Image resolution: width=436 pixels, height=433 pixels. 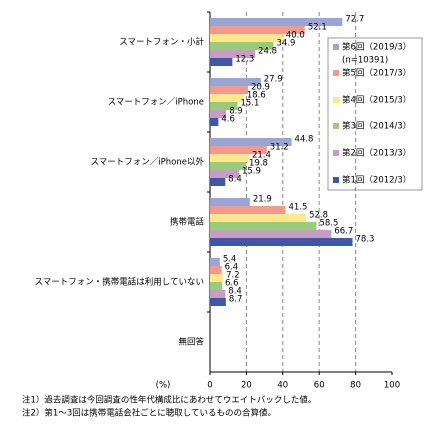 What do you see at coordinates (236, 300) in the screenshot?
I see `value-label: 8.7` at bounding box center [236, 300].